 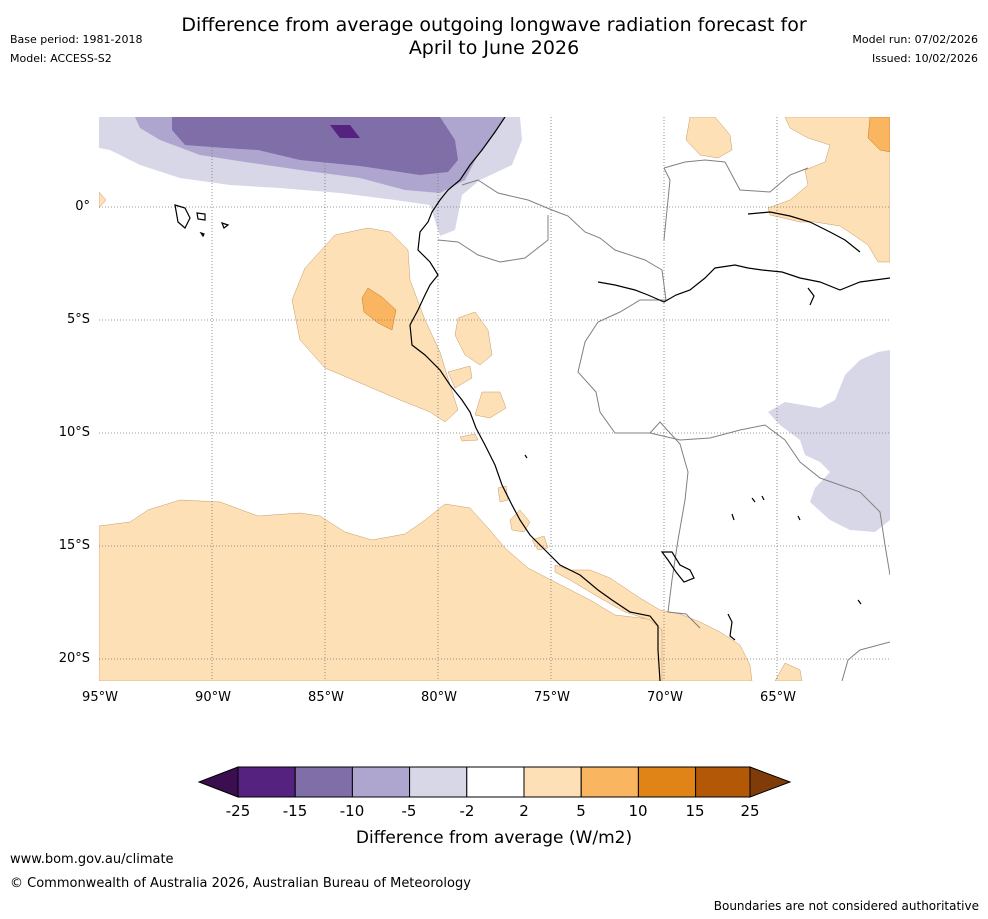 What do you see at coordinates (74, 545) in the screenshot?
I see `lat-label: 15°S` at bounding box center [74, 545].